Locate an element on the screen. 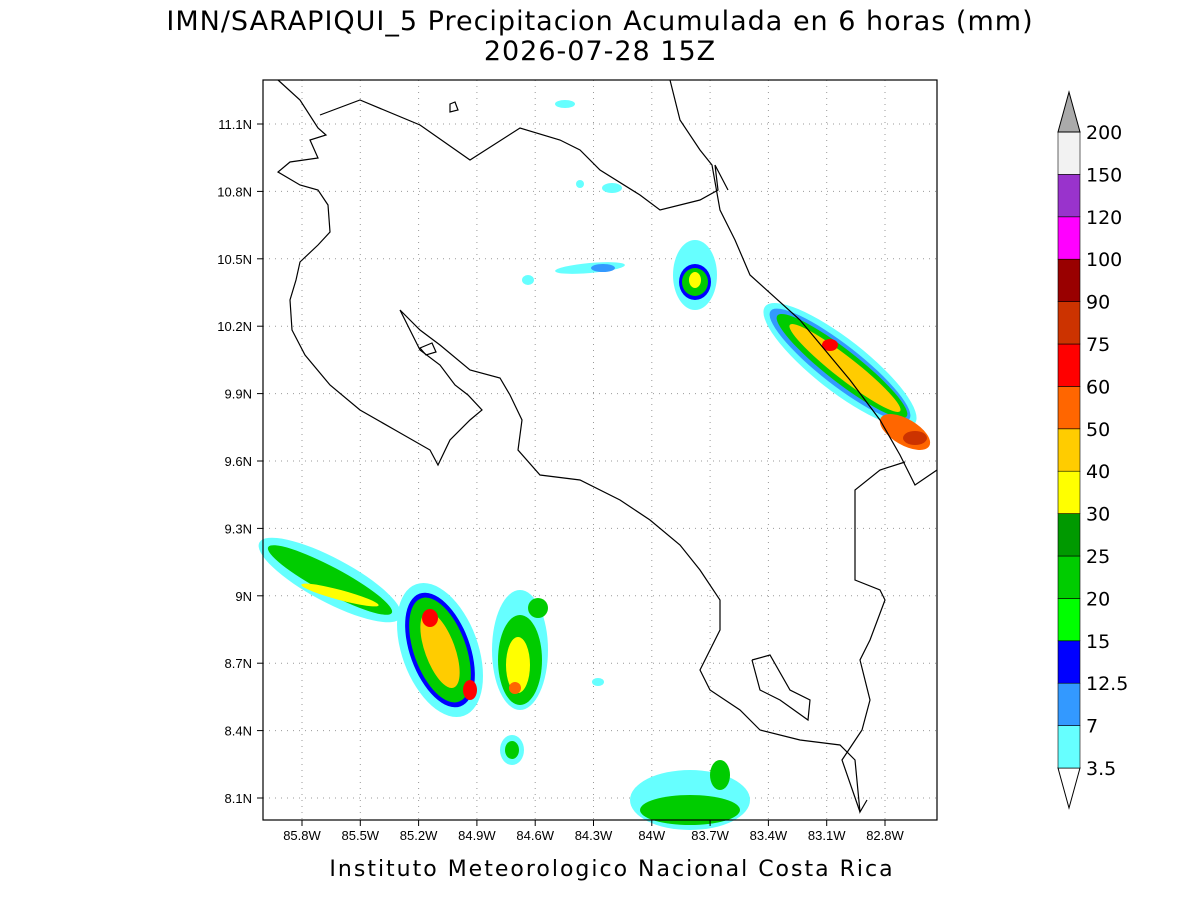 This screenshot has width=1200, height=904. colorbar-label: 75 is located at coordinates (1098, 345).